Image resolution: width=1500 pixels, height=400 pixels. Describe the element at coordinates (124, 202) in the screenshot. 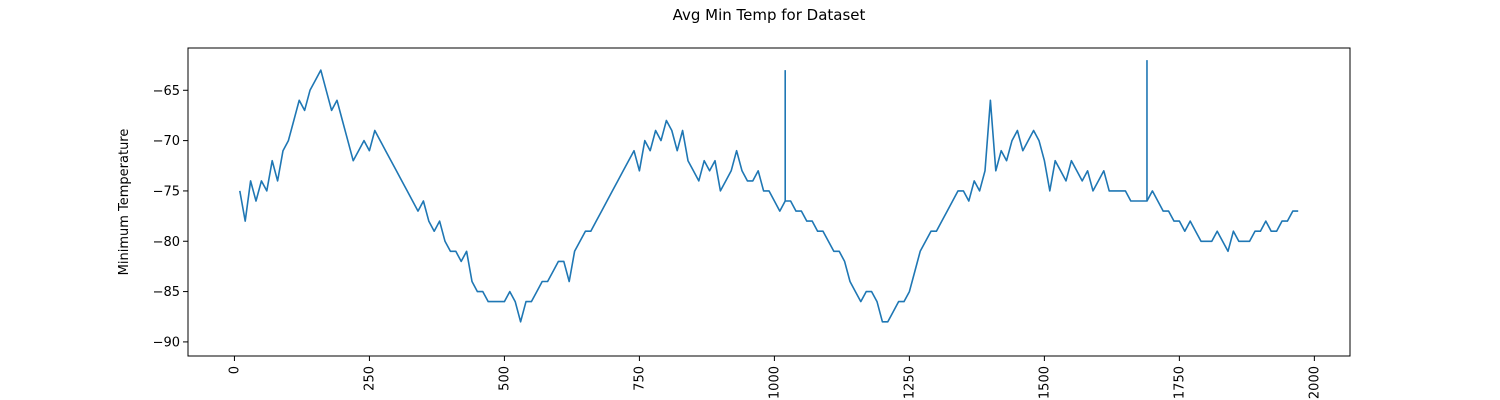

I see `y-axis-label: Minimum Temperature` at that location.